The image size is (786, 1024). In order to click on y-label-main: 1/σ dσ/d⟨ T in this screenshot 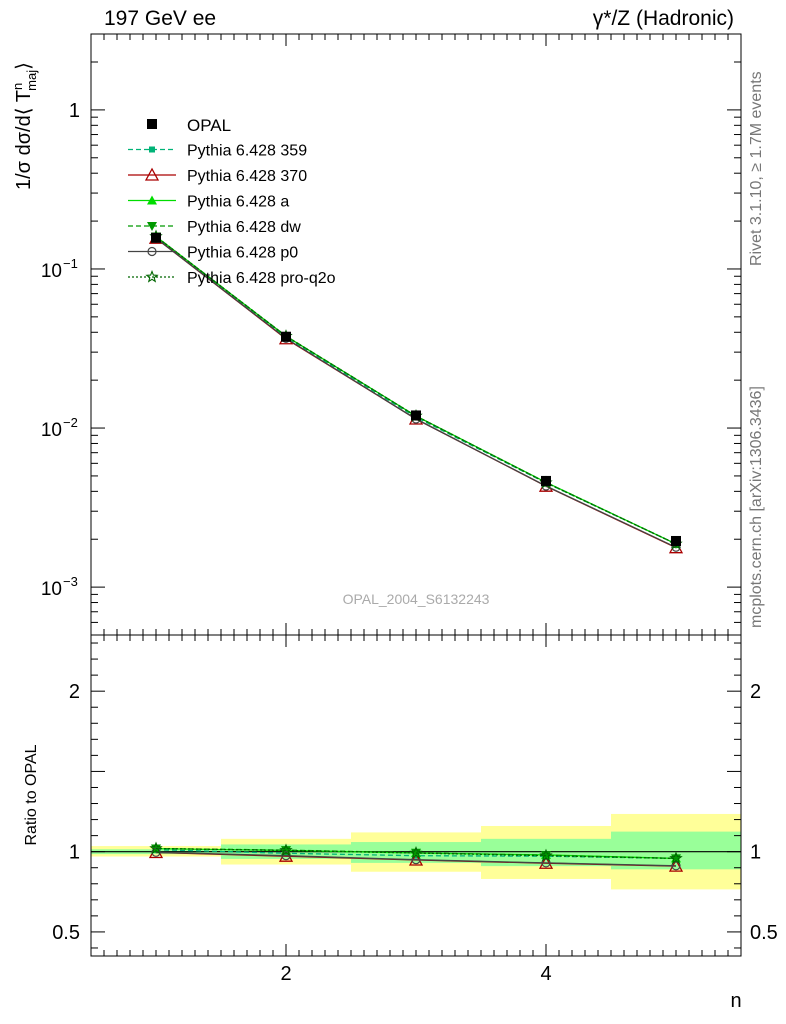, I will do `click(24, 140)`.